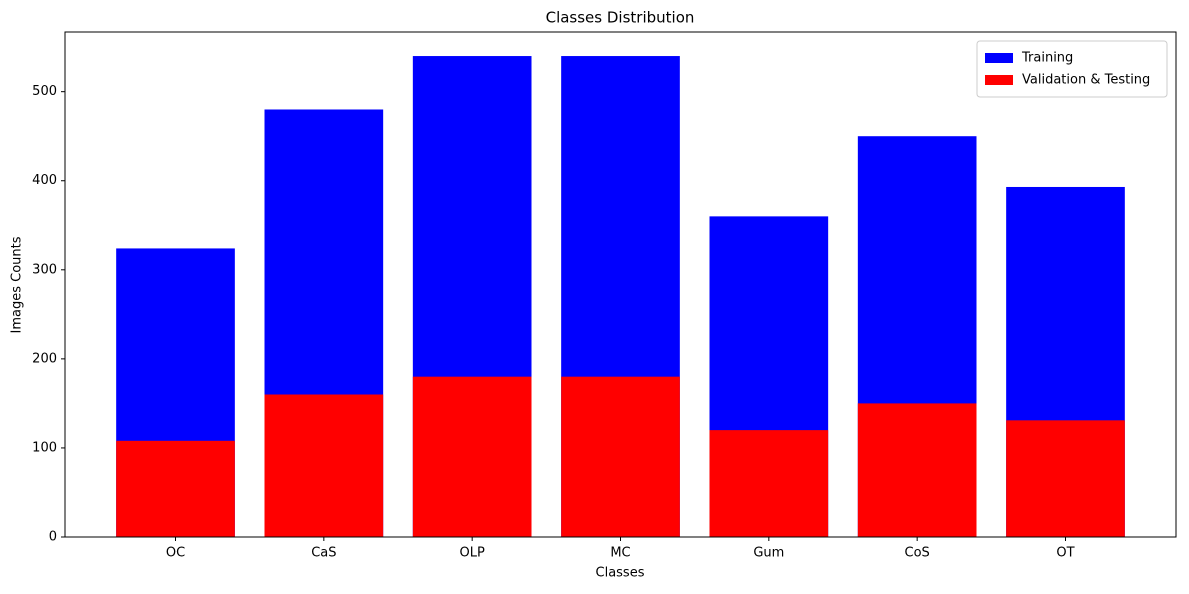 This screenshot has width=1189, height=594. I want to click on y-tick-label: 0, so click(53, 537).